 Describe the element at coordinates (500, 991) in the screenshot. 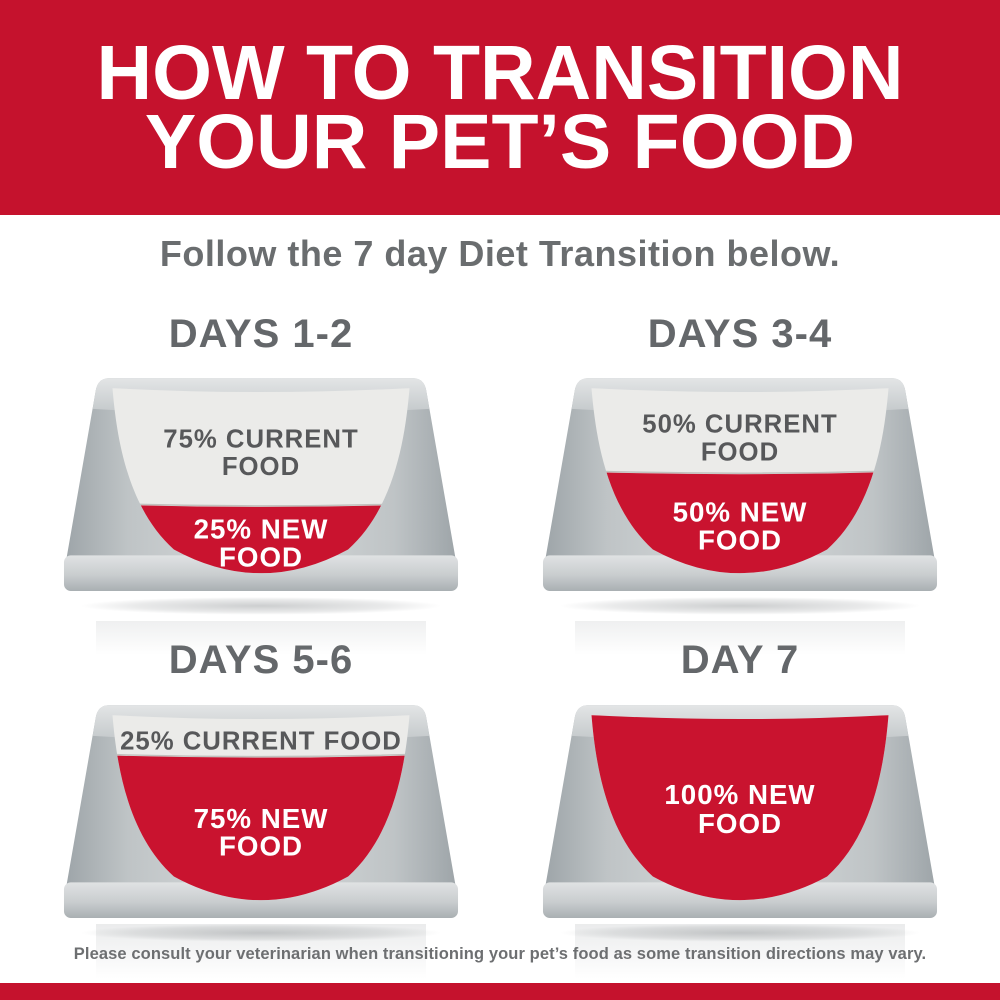

I see `bottom-red-bar` at that location.